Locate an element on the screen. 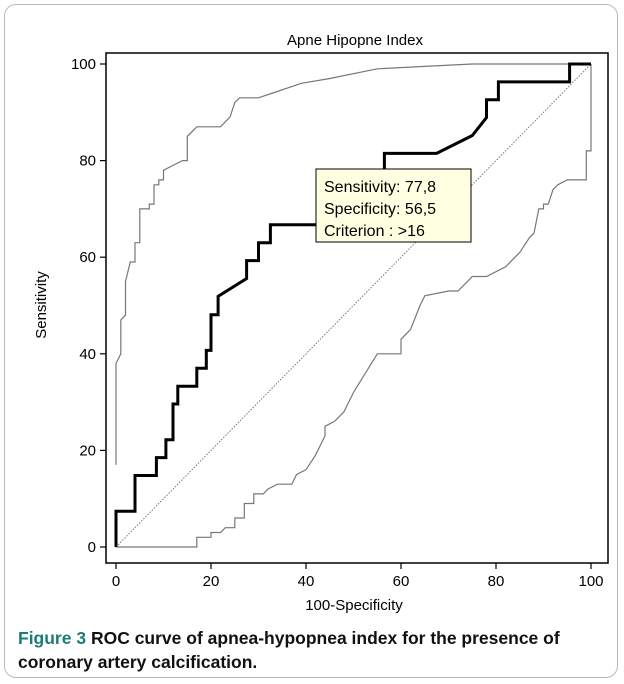 This screenshot has width=624, height=684. y-tick-label: 40 is located at coordinates (87, 354).